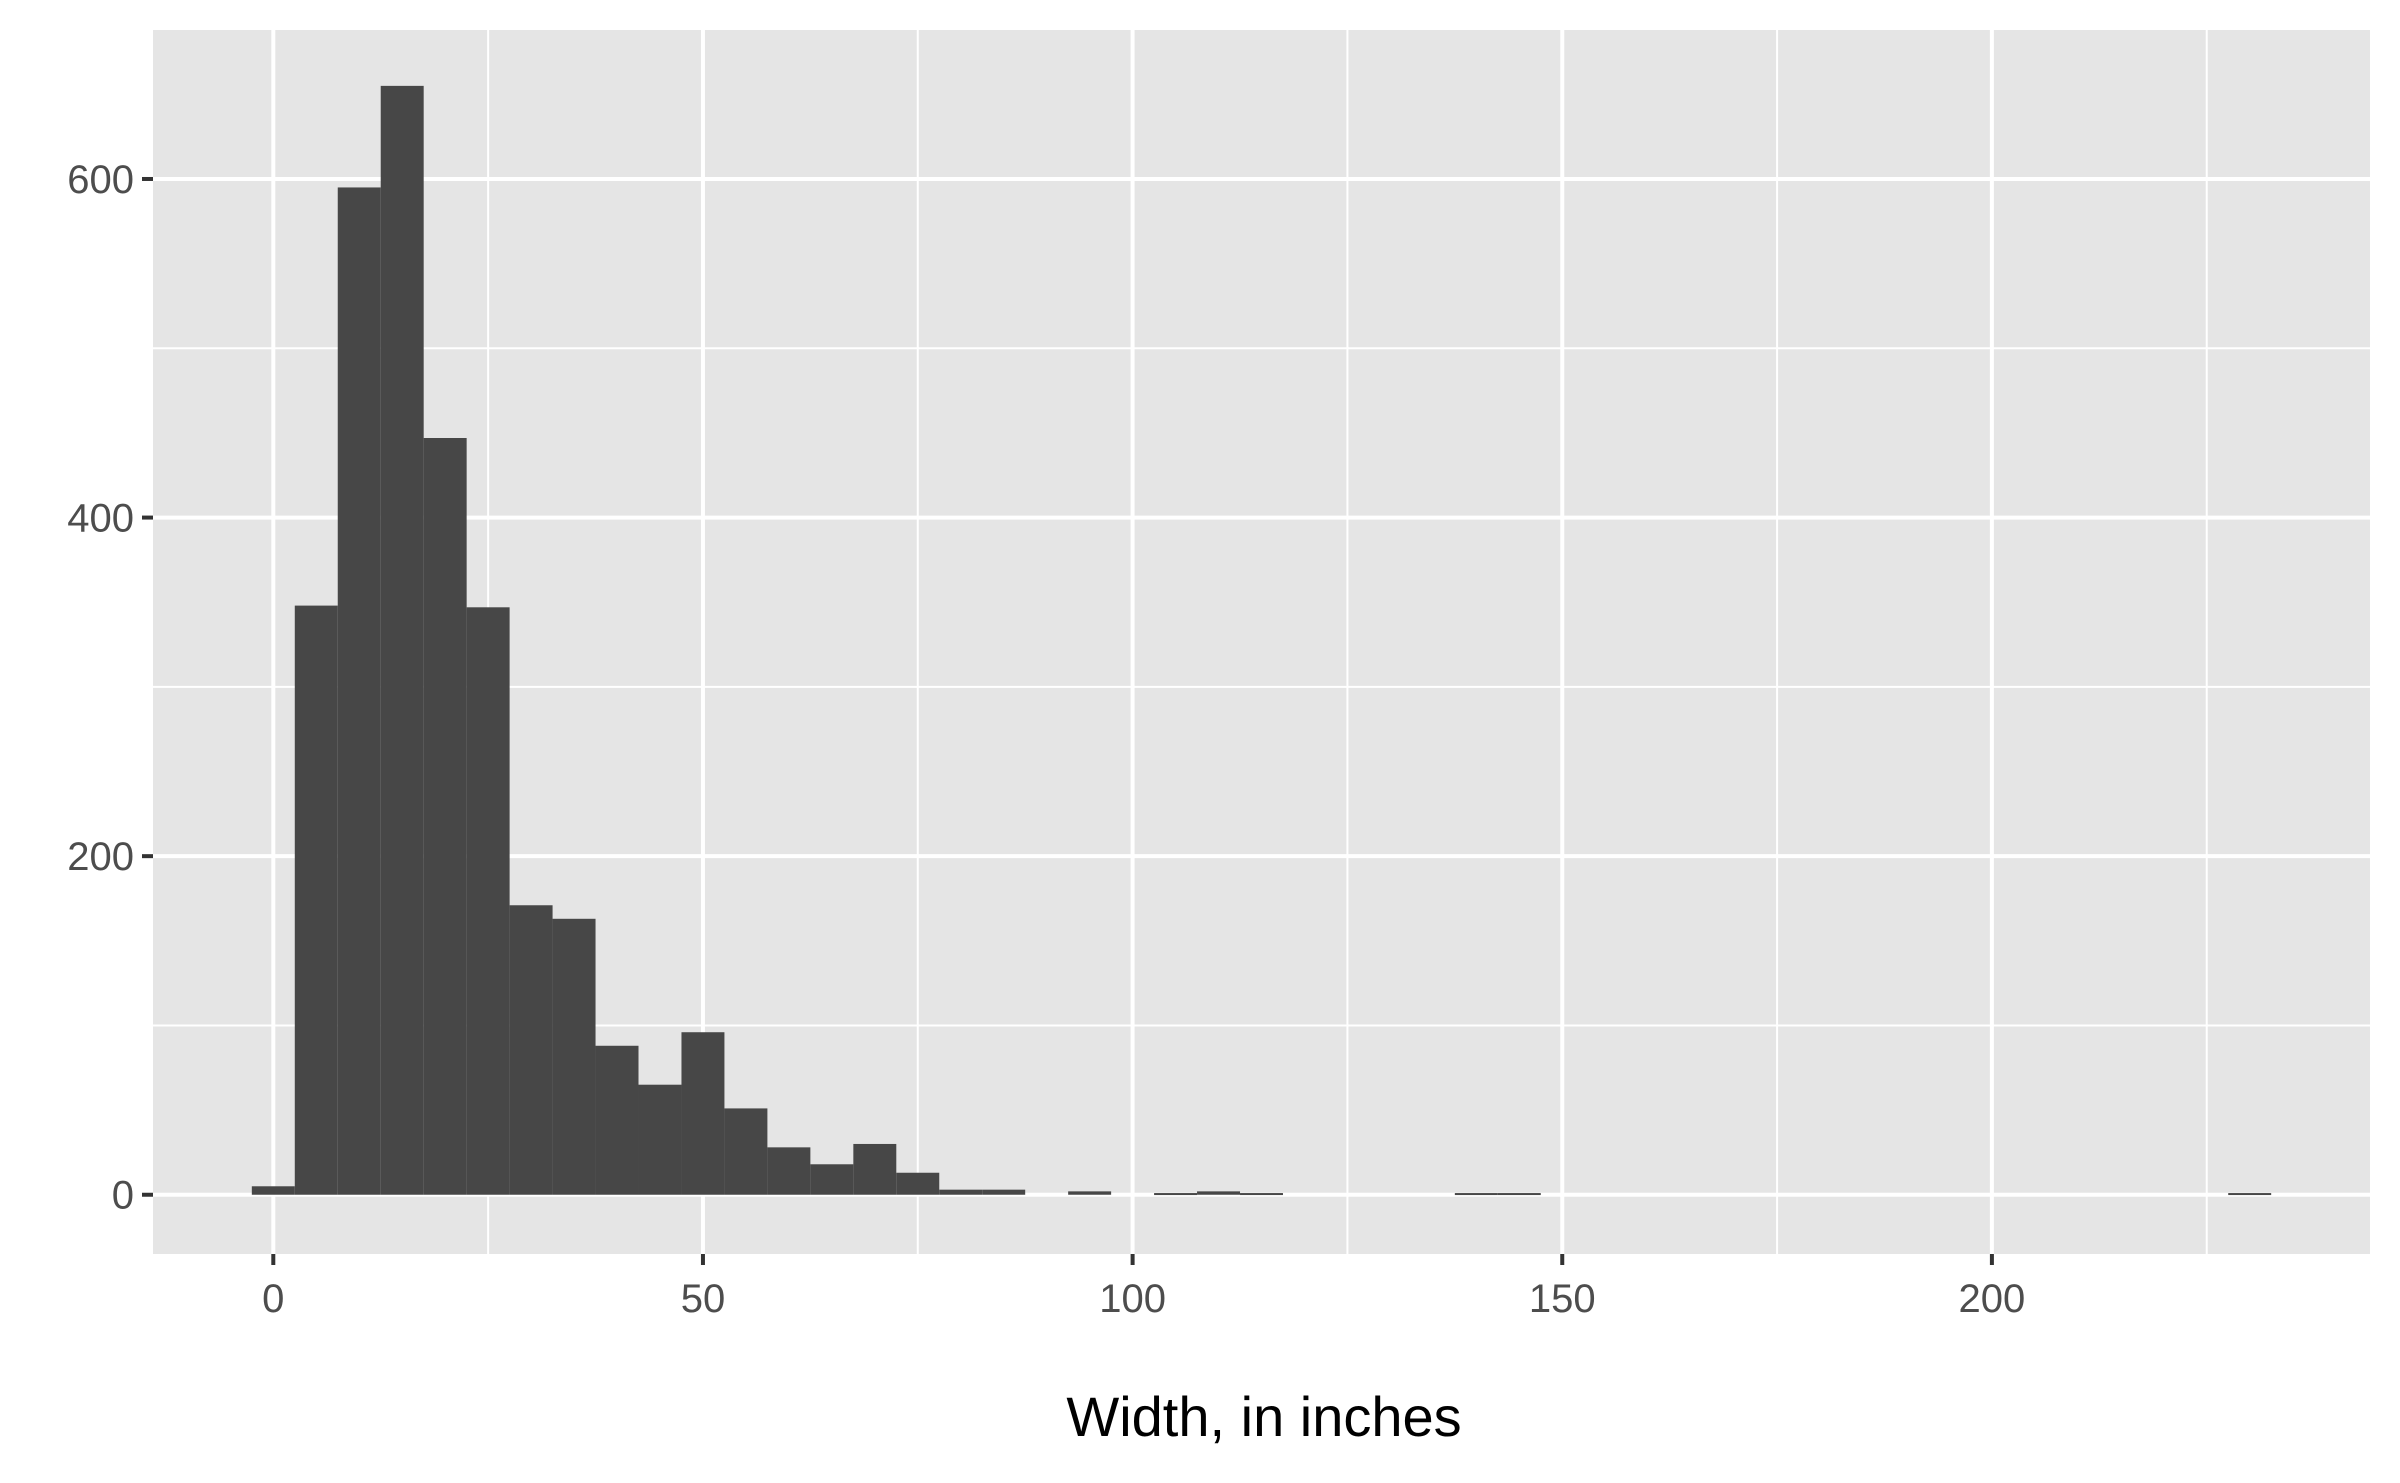  What do you see at coordinates (100, 857) in the screenshot?
I see `y-tick-label: 200` at bounding box center [100, 857].